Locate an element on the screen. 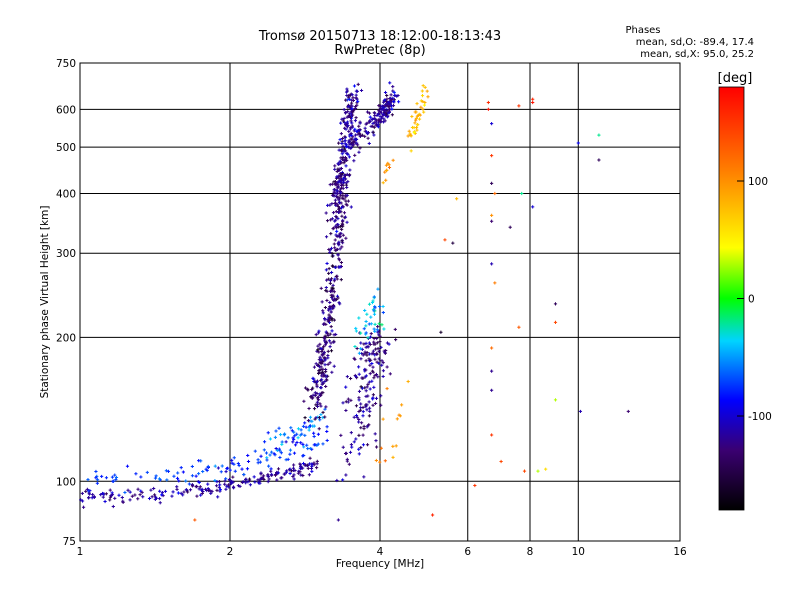  y-tick-label: 600 is located at coordinates (66, 110).